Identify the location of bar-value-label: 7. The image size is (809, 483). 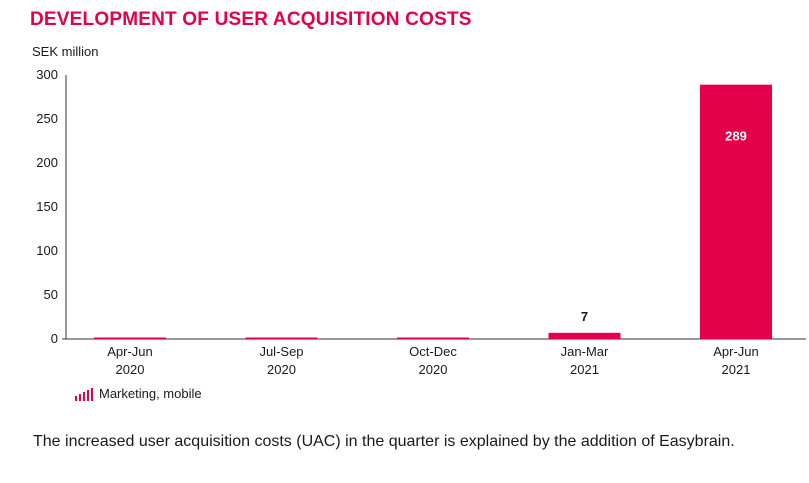
(584, 316).